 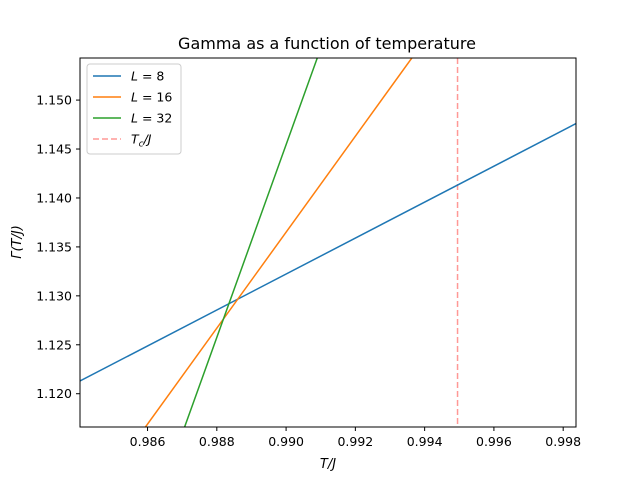 What do you see at coordinates (147, 76) in the screenshot?
I see `legend-label: L = 8` at bounding box center [147, 76].